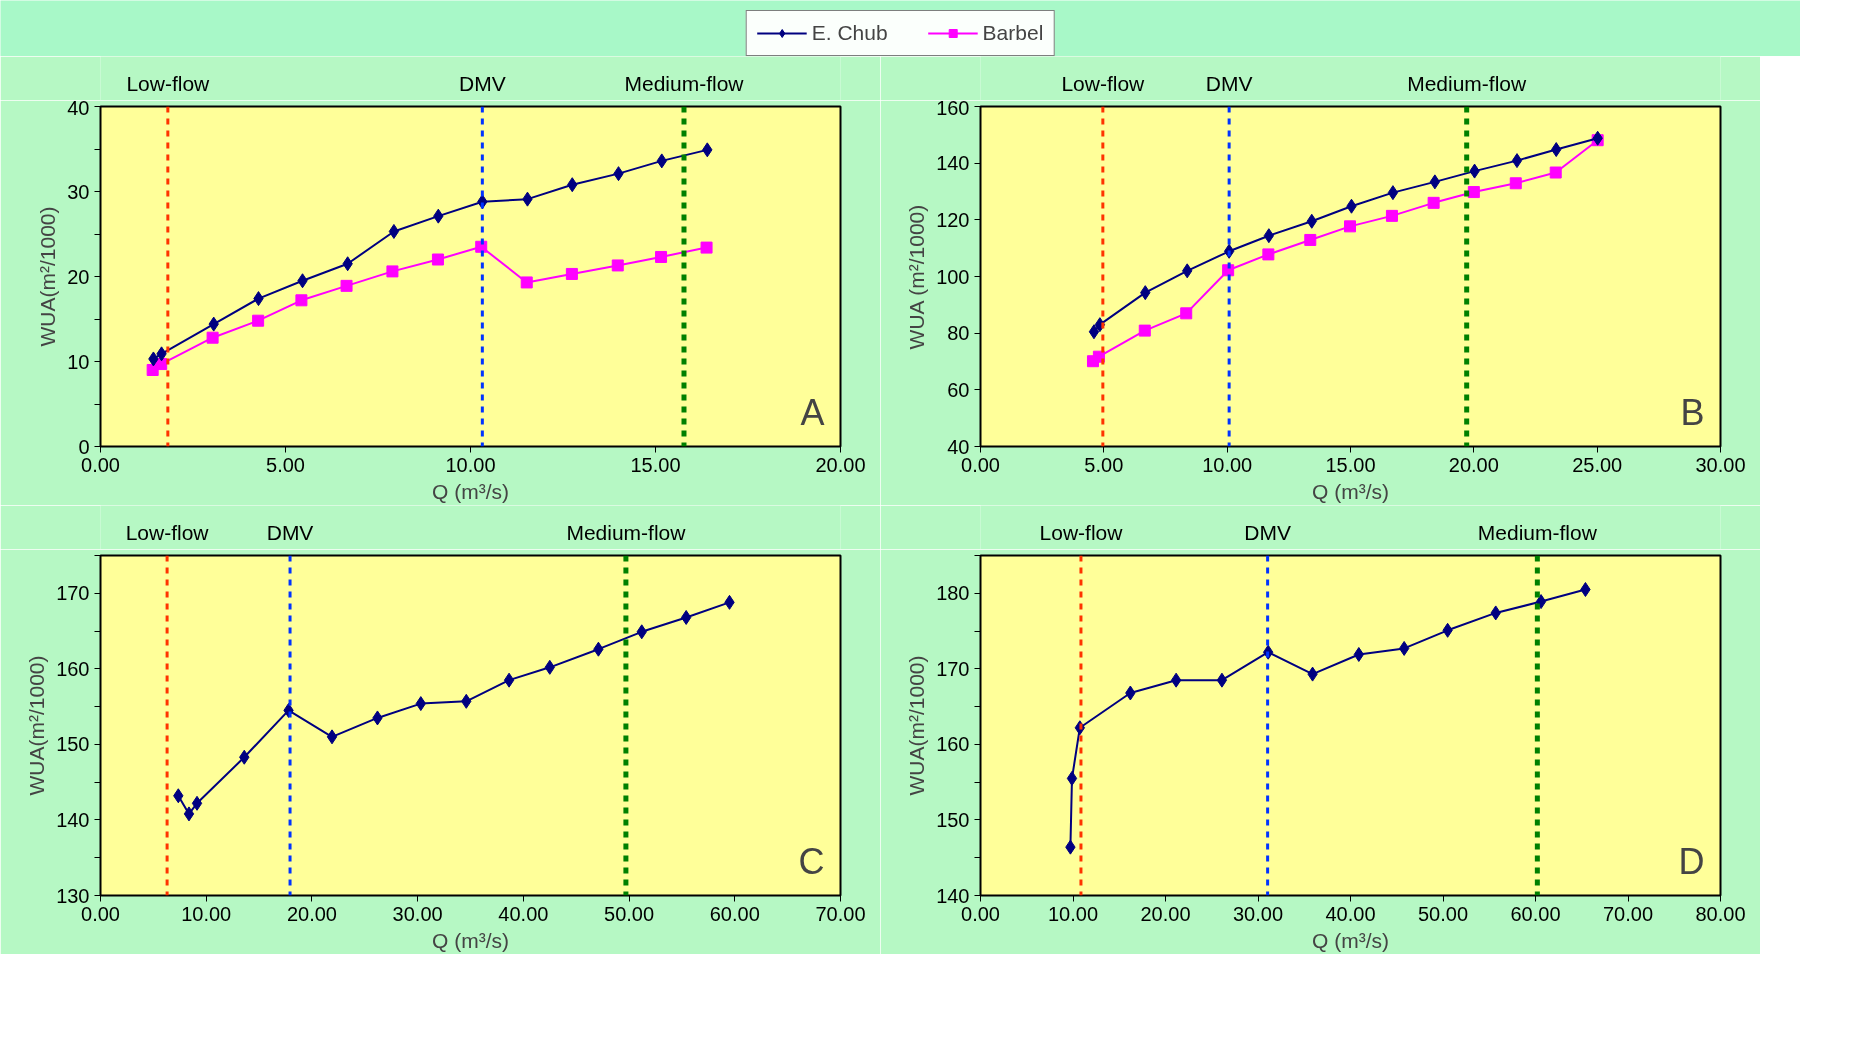 Image resolution: width=1852 pixels, height=1062 pixels. I want to click on annotation: C, so click(811, 861).